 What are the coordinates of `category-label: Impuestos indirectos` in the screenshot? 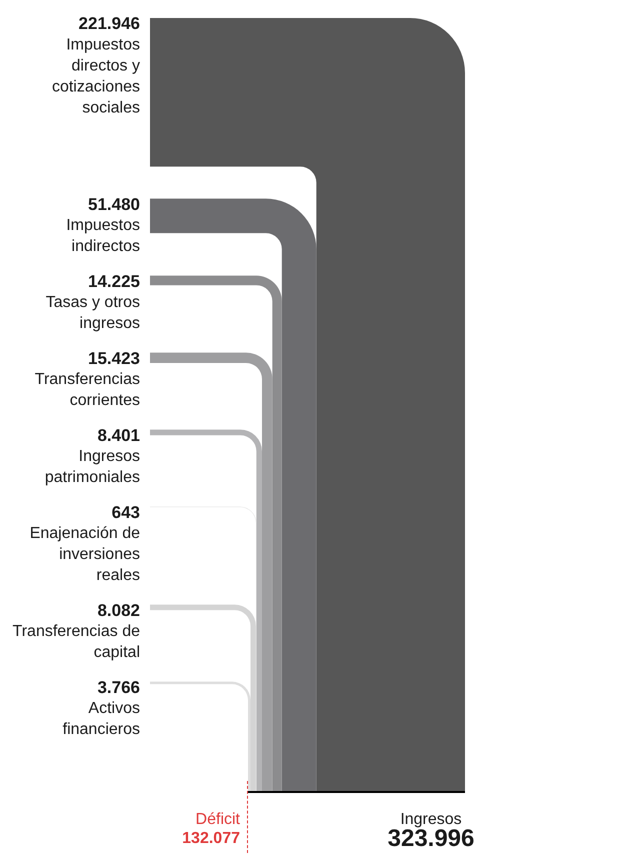 It's located at (103, 236).